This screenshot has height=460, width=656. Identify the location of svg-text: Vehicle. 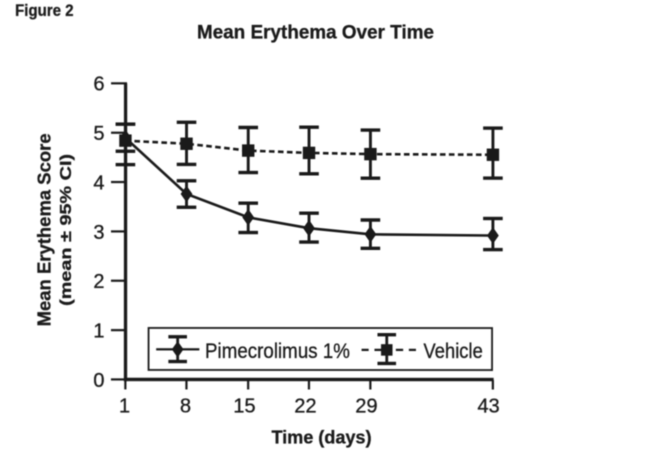
(452, 351).